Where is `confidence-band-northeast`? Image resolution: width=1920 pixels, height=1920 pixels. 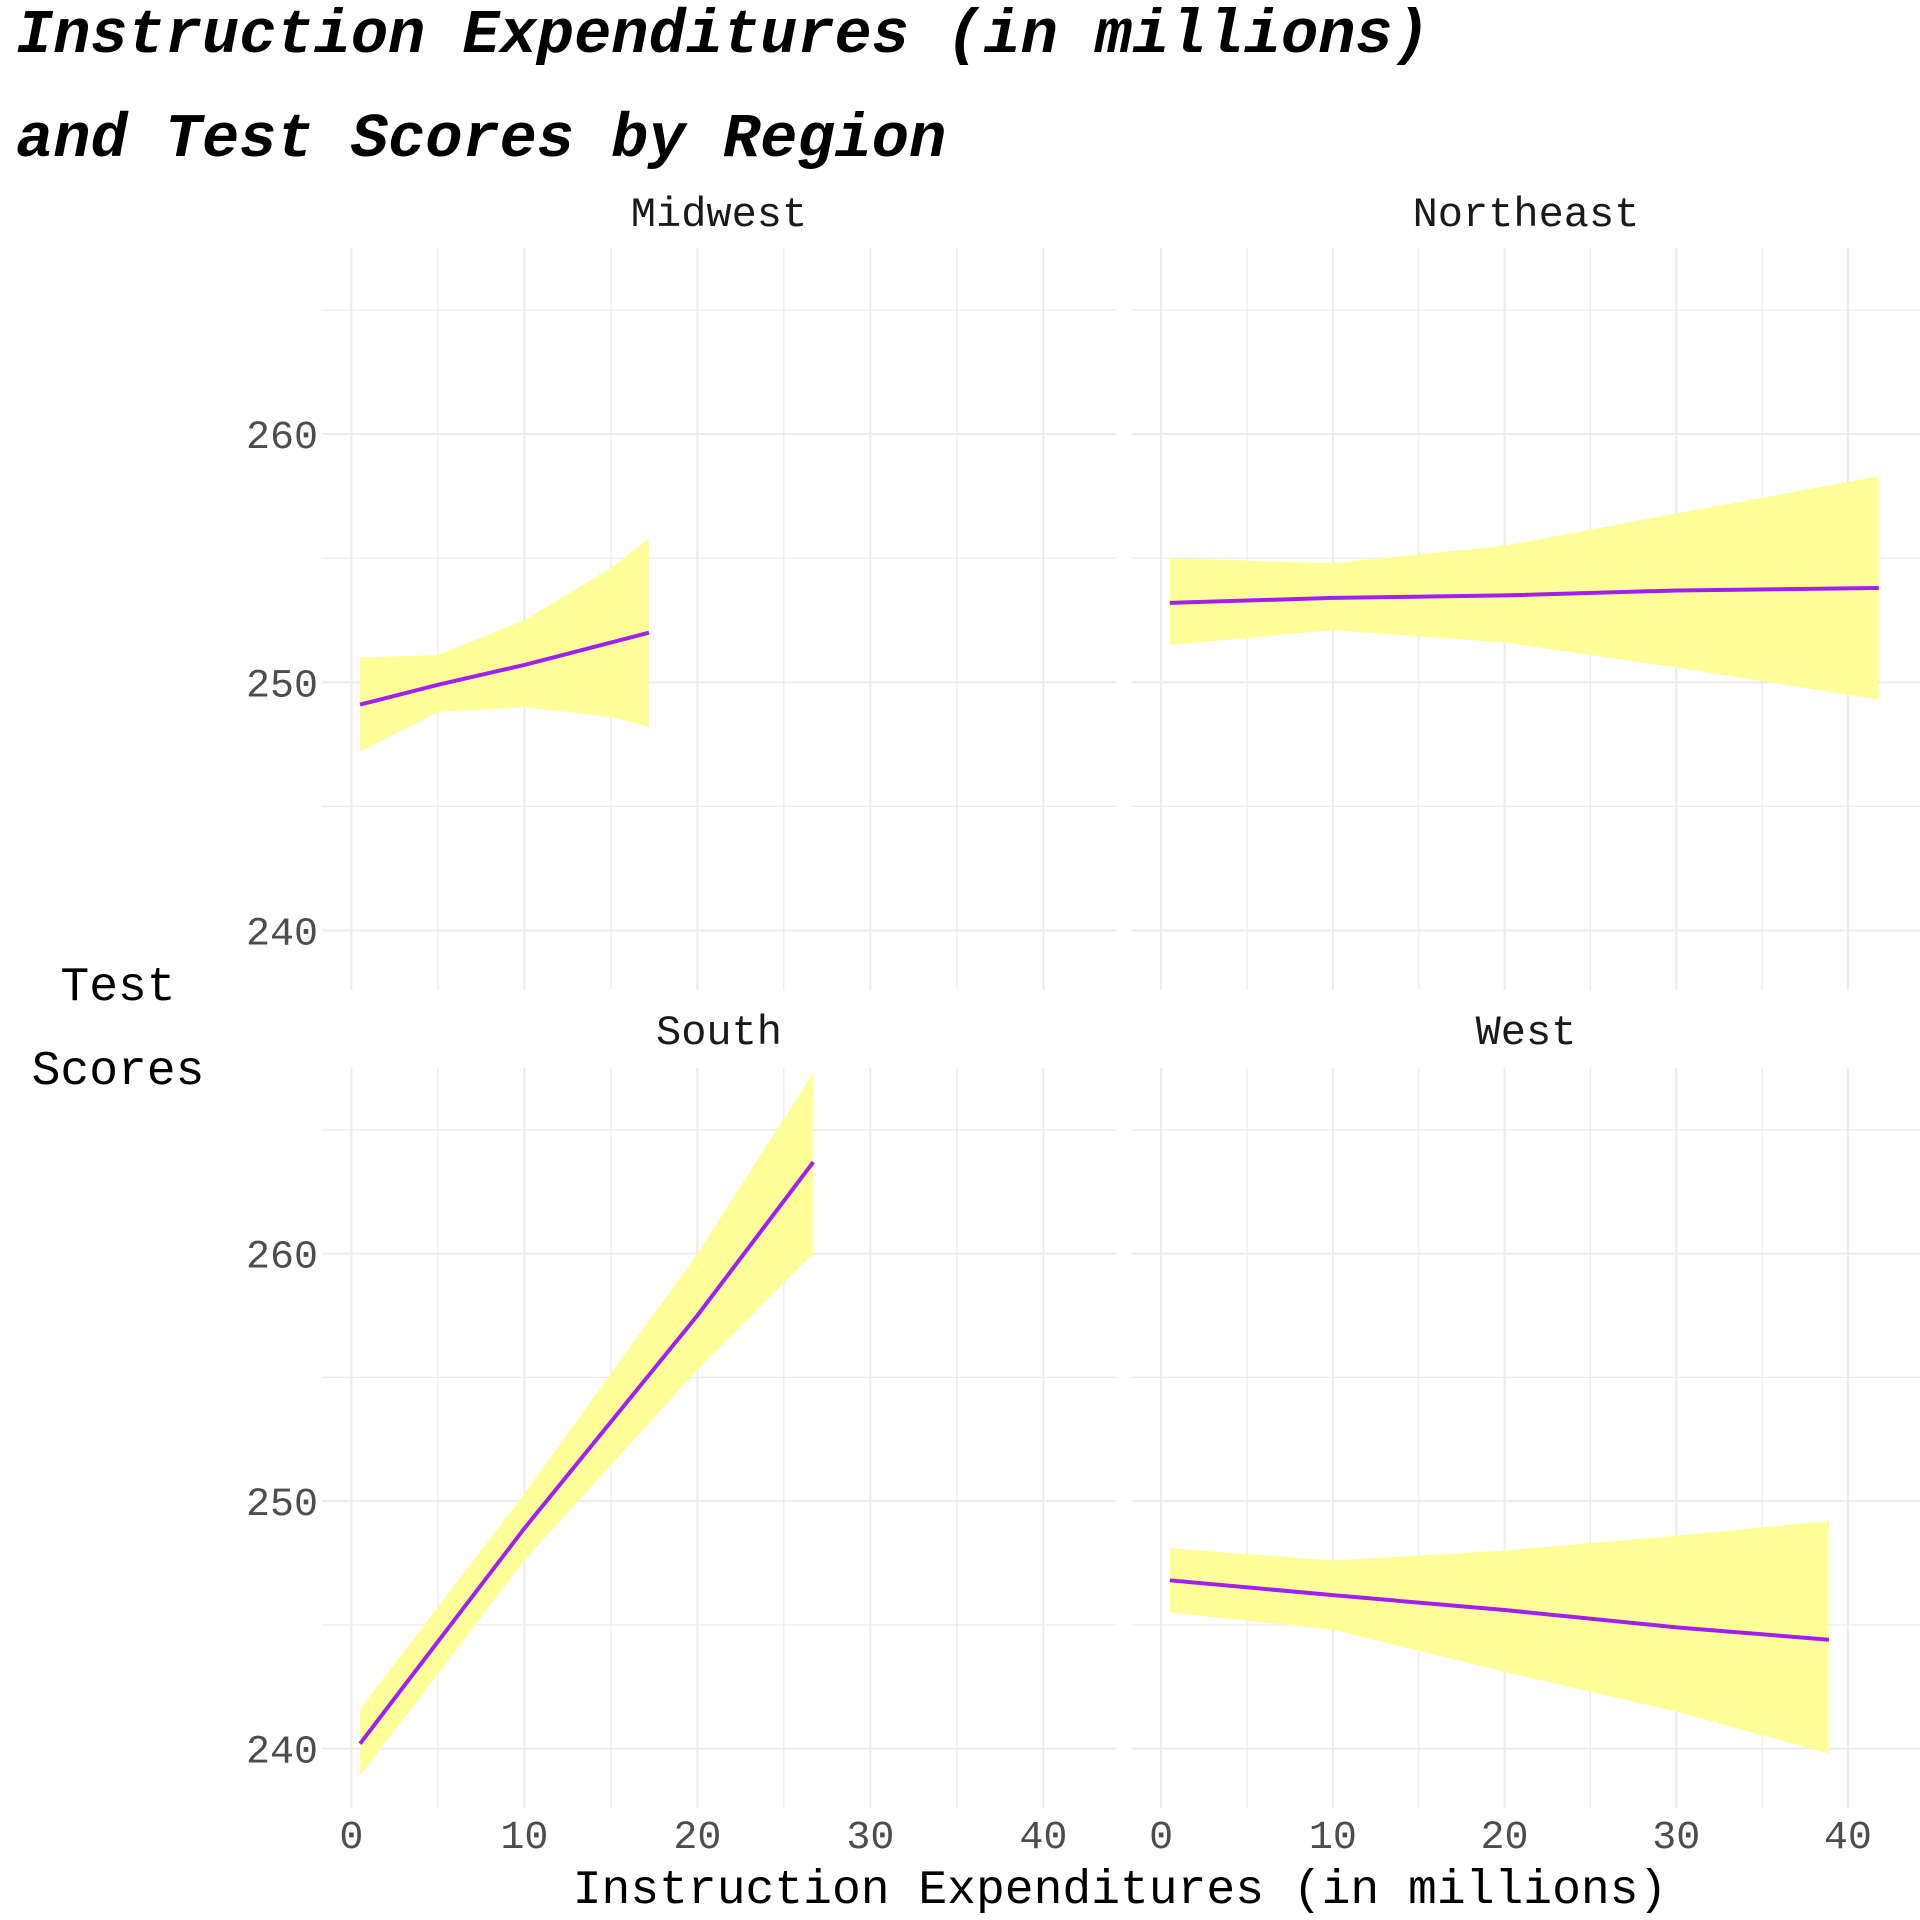 confidence-band-northeast is located at coordinates (1524, 588).